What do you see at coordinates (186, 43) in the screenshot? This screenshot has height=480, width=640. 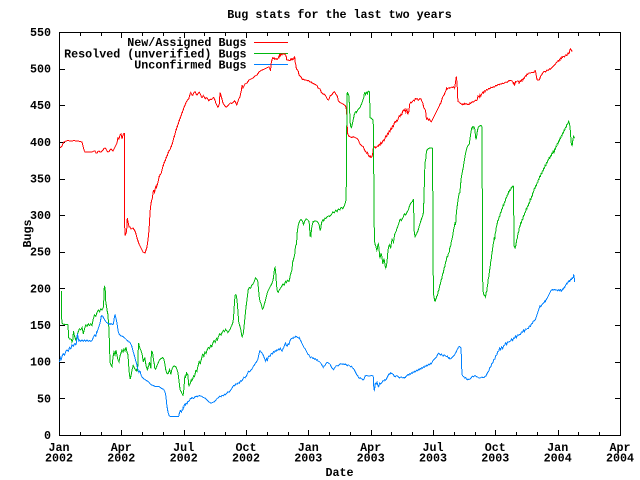 I see `svg-text: New/Assigned Bugs` at bounding box center [186, 43].